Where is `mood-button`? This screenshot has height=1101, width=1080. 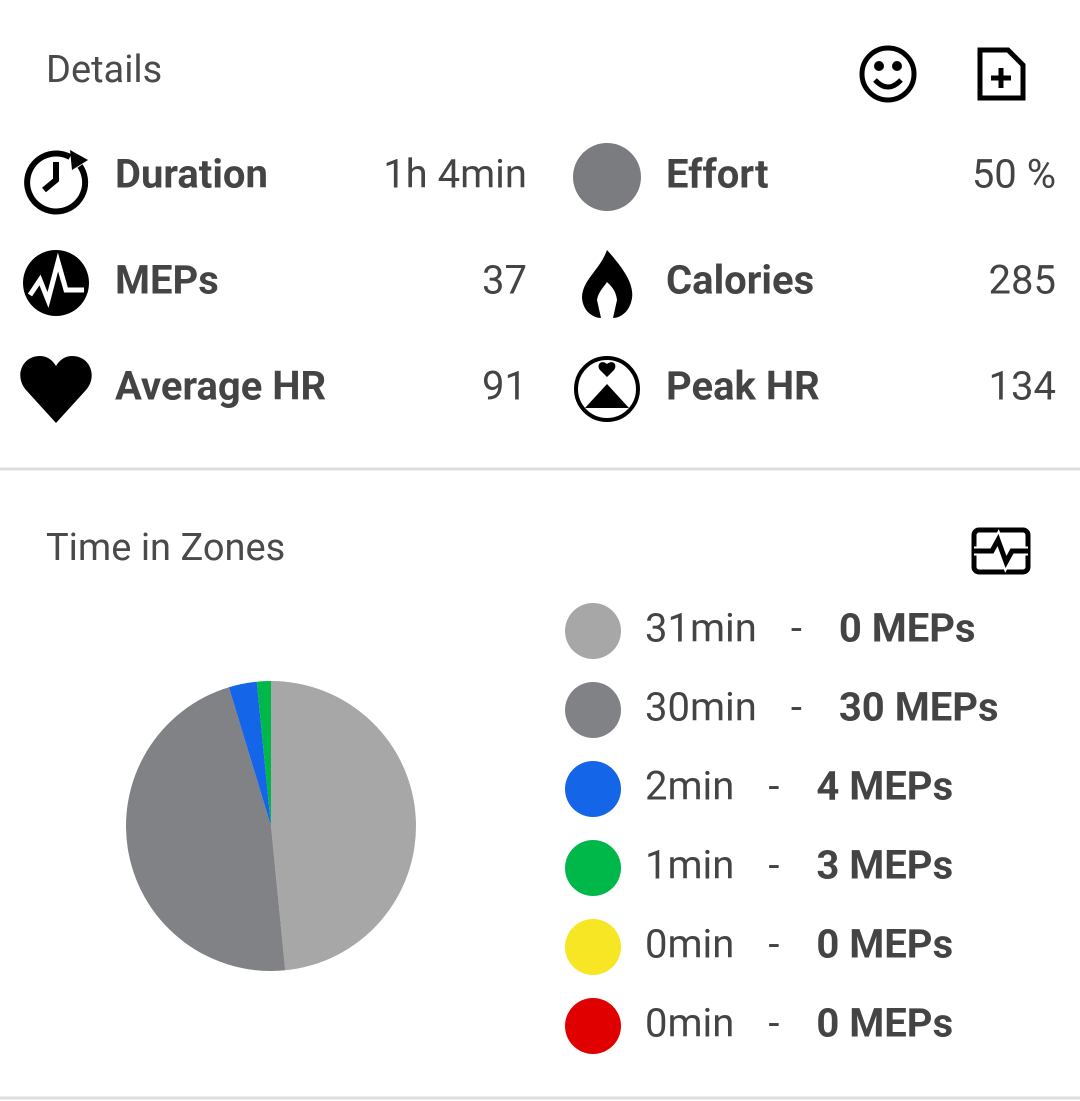
mood-button is located at coordinates (888, 74).